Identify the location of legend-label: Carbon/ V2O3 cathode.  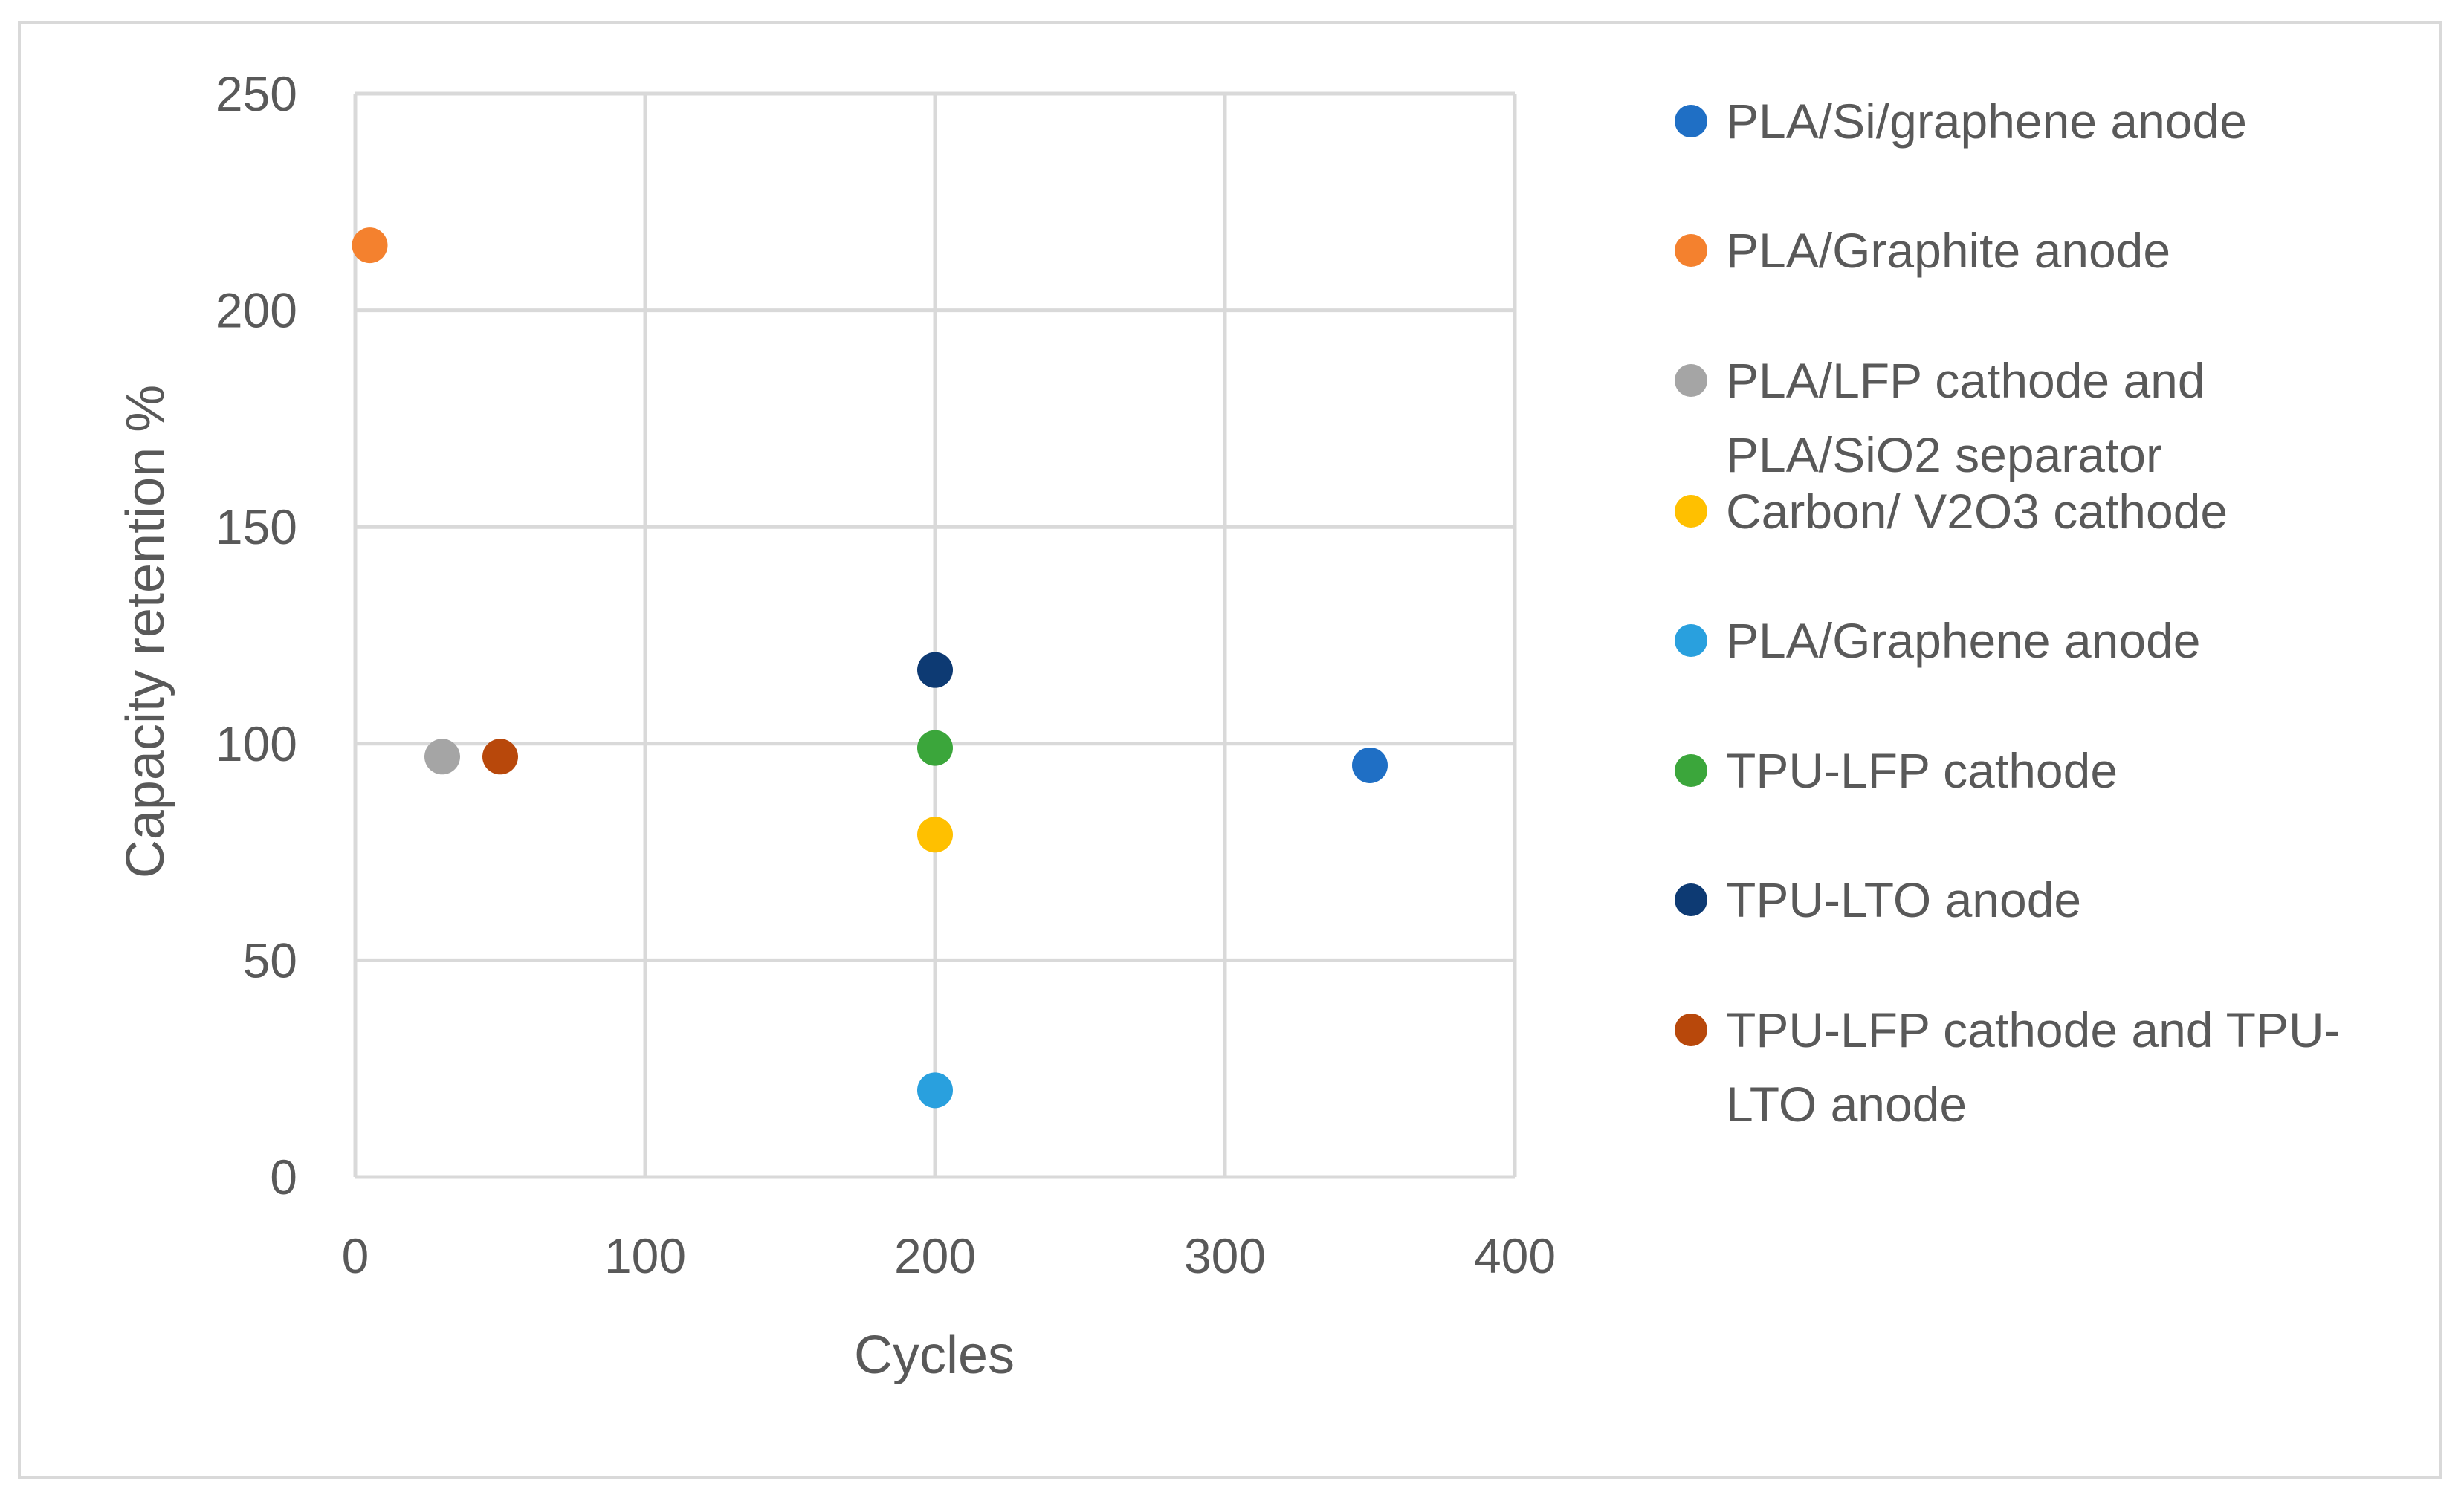
(1977, 511).